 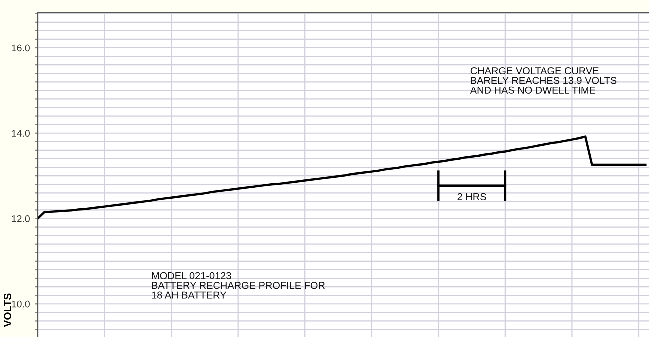 What do you see at coordinates (238, 285) in the screenshot?
I see `annotation: MODEL 021-0123 BATTERY RECHARGE PROFILE FOR 18 AH BATTERY` at bounding box center [238, 285].